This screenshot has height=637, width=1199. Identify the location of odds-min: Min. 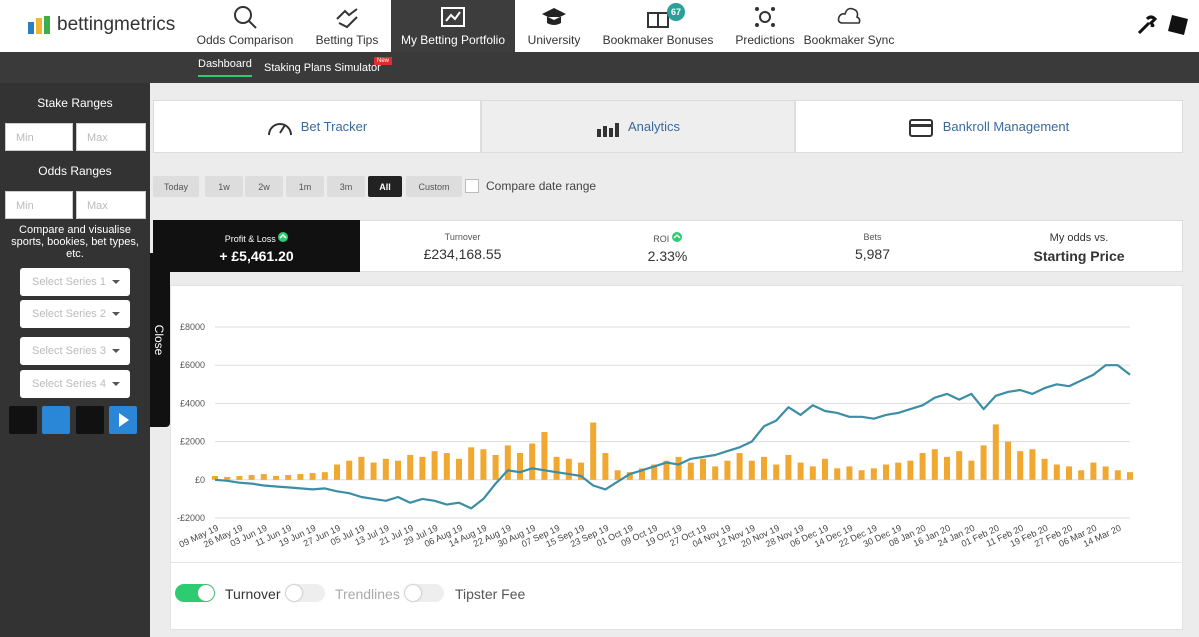
(39, 205).